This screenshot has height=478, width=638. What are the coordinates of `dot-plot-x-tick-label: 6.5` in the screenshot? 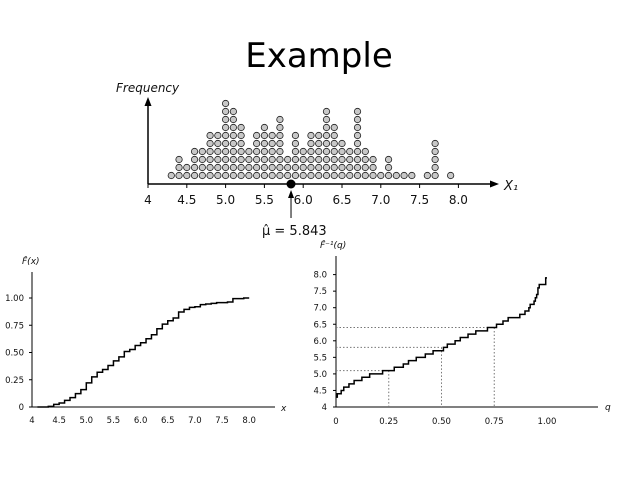 It's located at (341, 200).